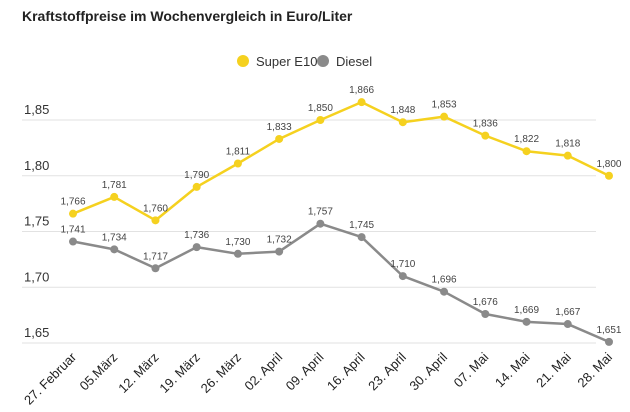 This screenshot has height=412, width=630. I want to click on data-label: 1,848, so click(402, 110).